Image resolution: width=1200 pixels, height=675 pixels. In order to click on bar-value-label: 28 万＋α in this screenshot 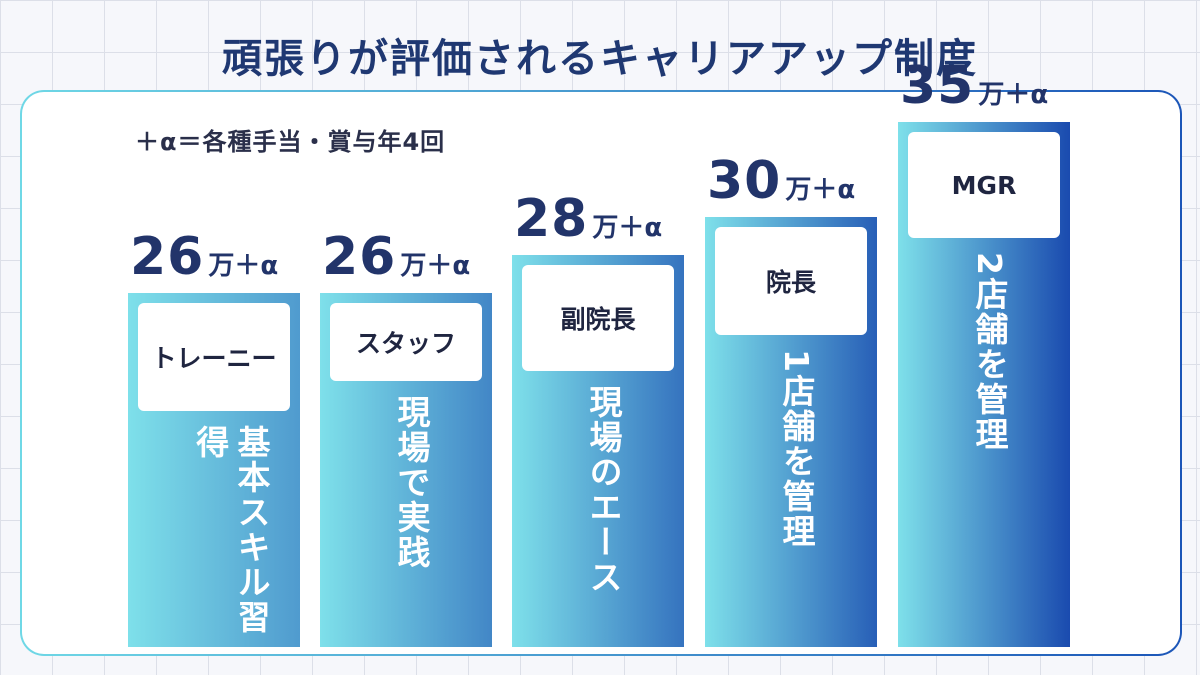, I will do `click(588, 219)`.